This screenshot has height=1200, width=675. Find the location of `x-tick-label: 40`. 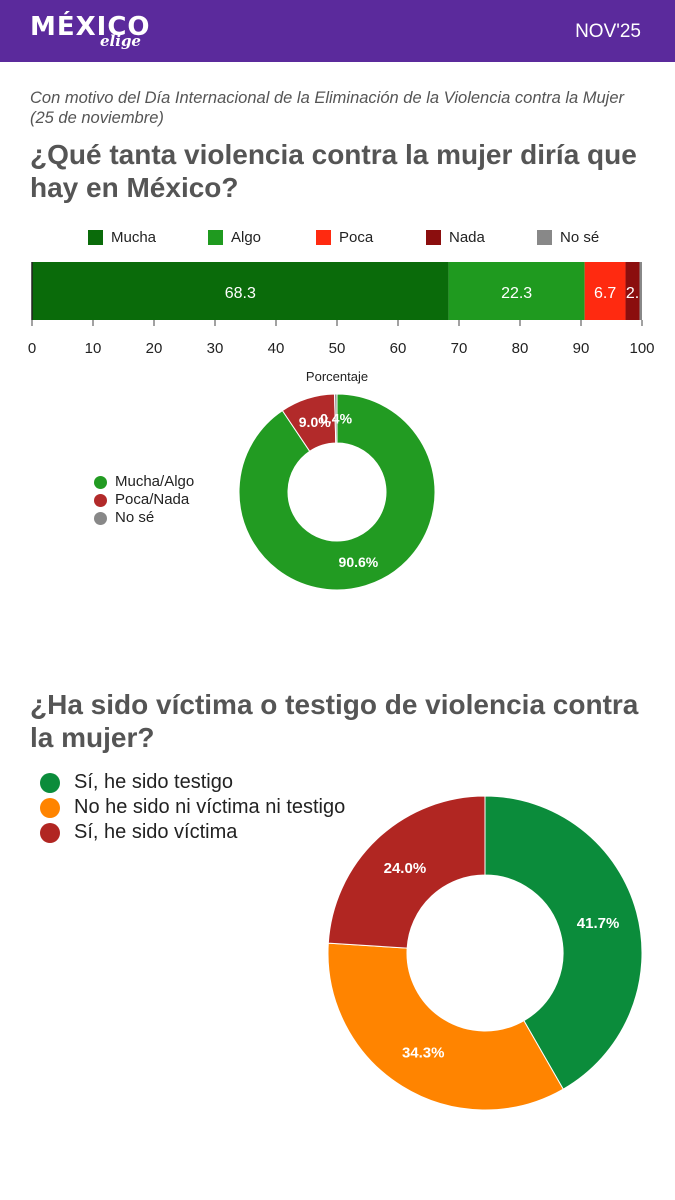

x-tick-label: 40 is located at coordinates (276, 348).